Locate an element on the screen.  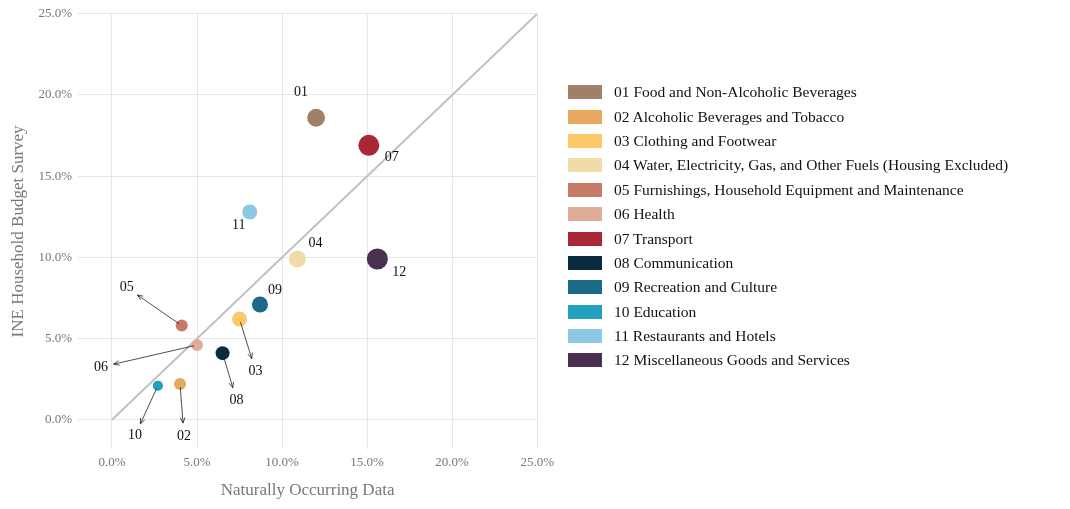
legend-label: 05 Furnishings, Household Equipment and Maintenance is located at coordinates (789, 189).